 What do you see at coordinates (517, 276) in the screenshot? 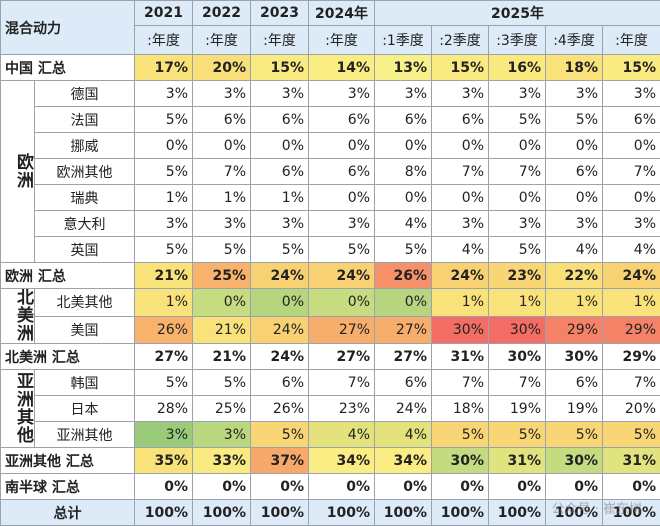
I see `value-cell: 23%` at bounding box center [517, 276].